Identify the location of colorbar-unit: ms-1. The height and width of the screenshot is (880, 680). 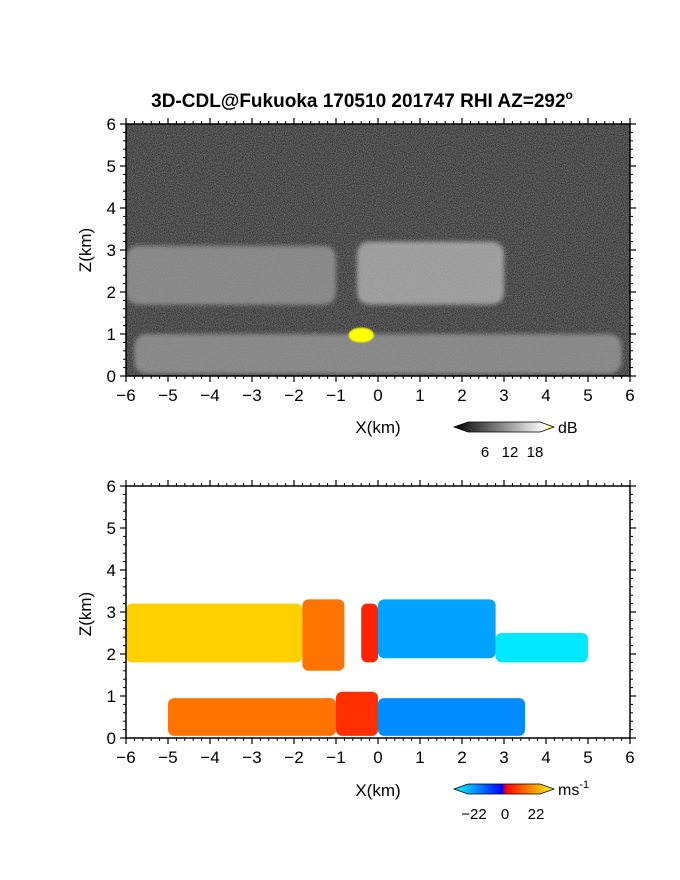
(573, 789).